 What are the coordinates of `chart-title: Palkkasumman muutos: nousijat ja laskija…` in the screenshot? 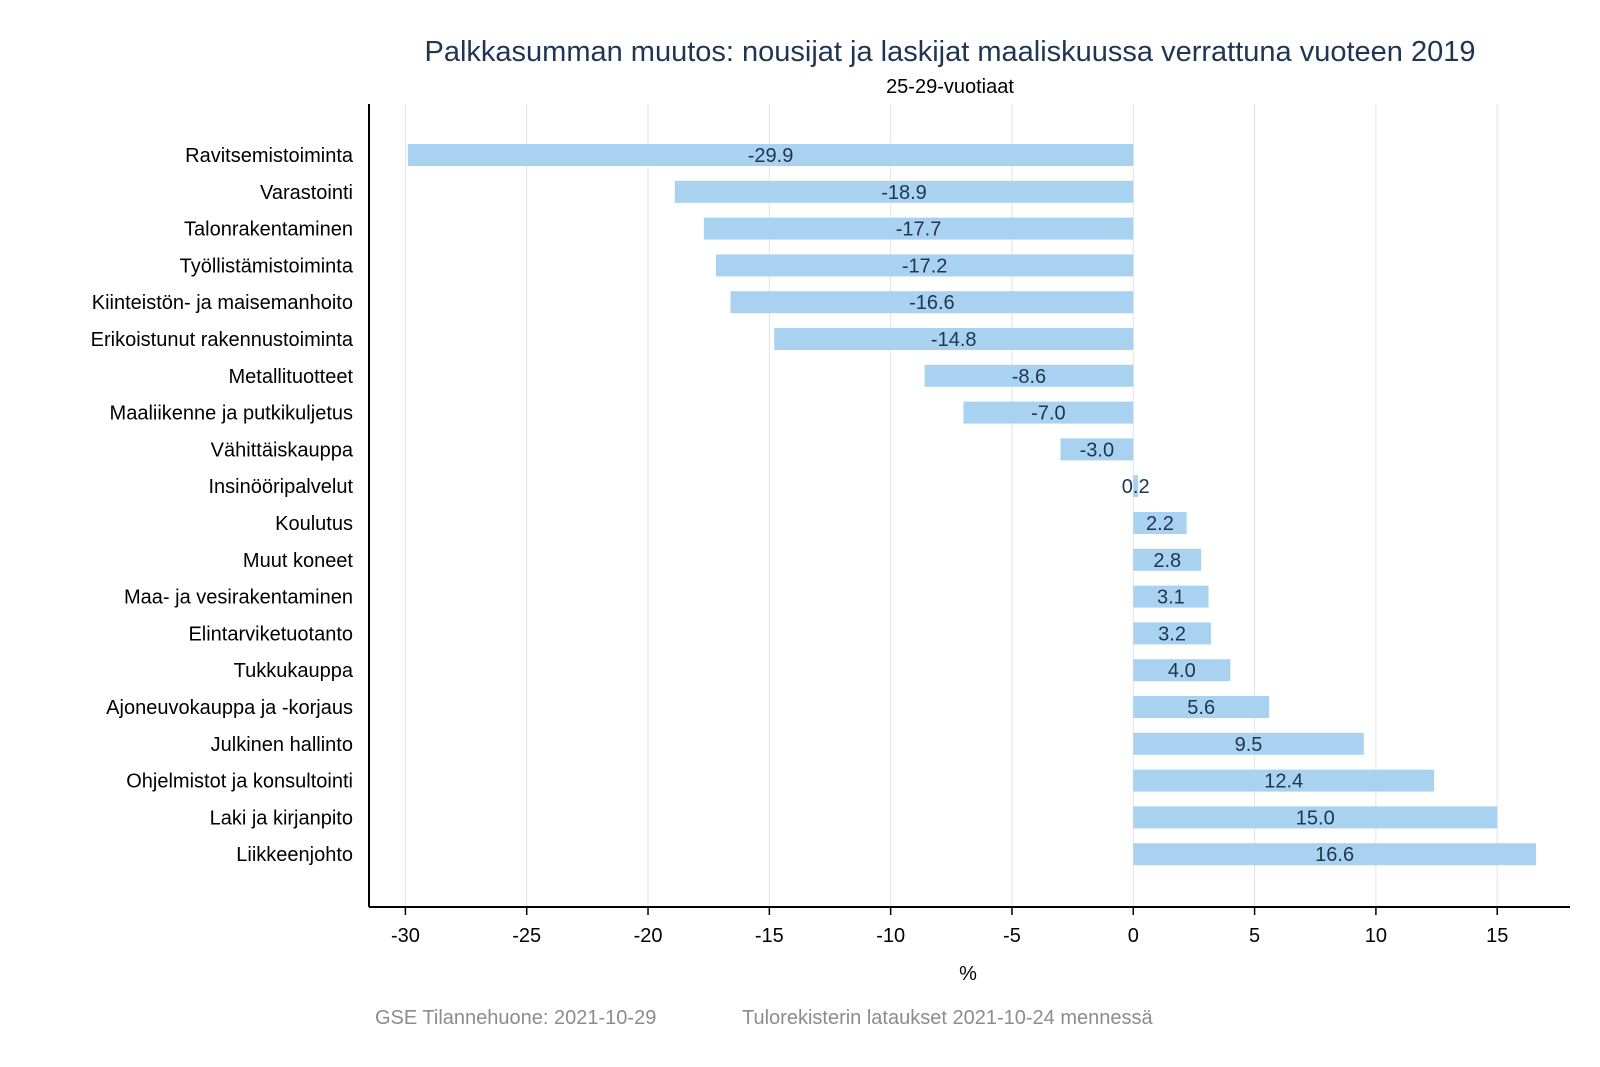 It's located at (950, 52).